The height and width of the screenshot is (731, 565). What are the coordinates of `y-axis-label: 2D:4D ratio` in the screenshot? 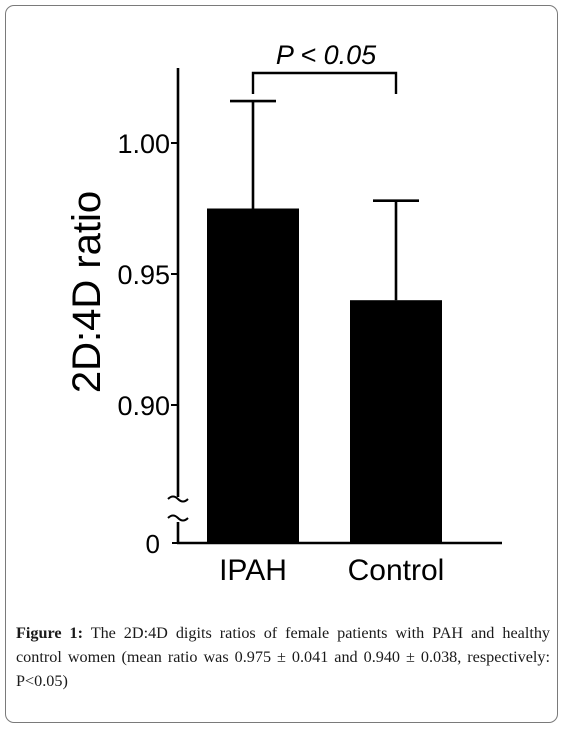 It's located at (87, 292).